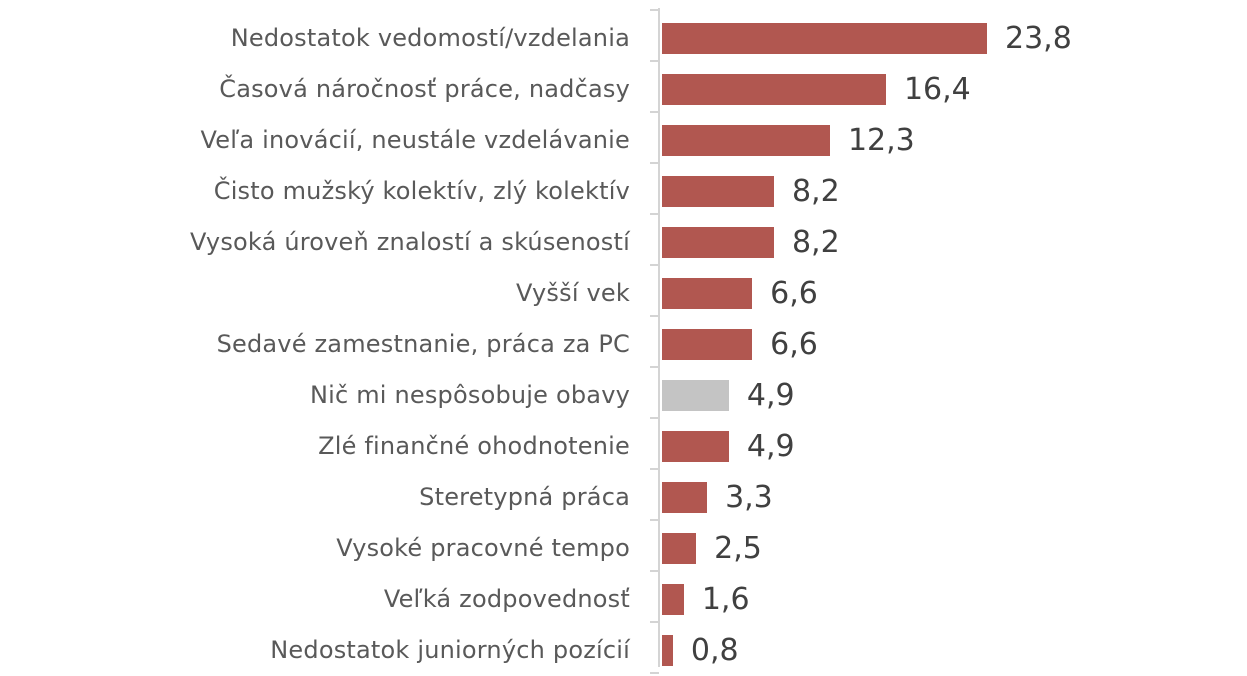 This screenshot has height=676, width=1247. I want to click on value-label: 23,8, so click(1038, 38).